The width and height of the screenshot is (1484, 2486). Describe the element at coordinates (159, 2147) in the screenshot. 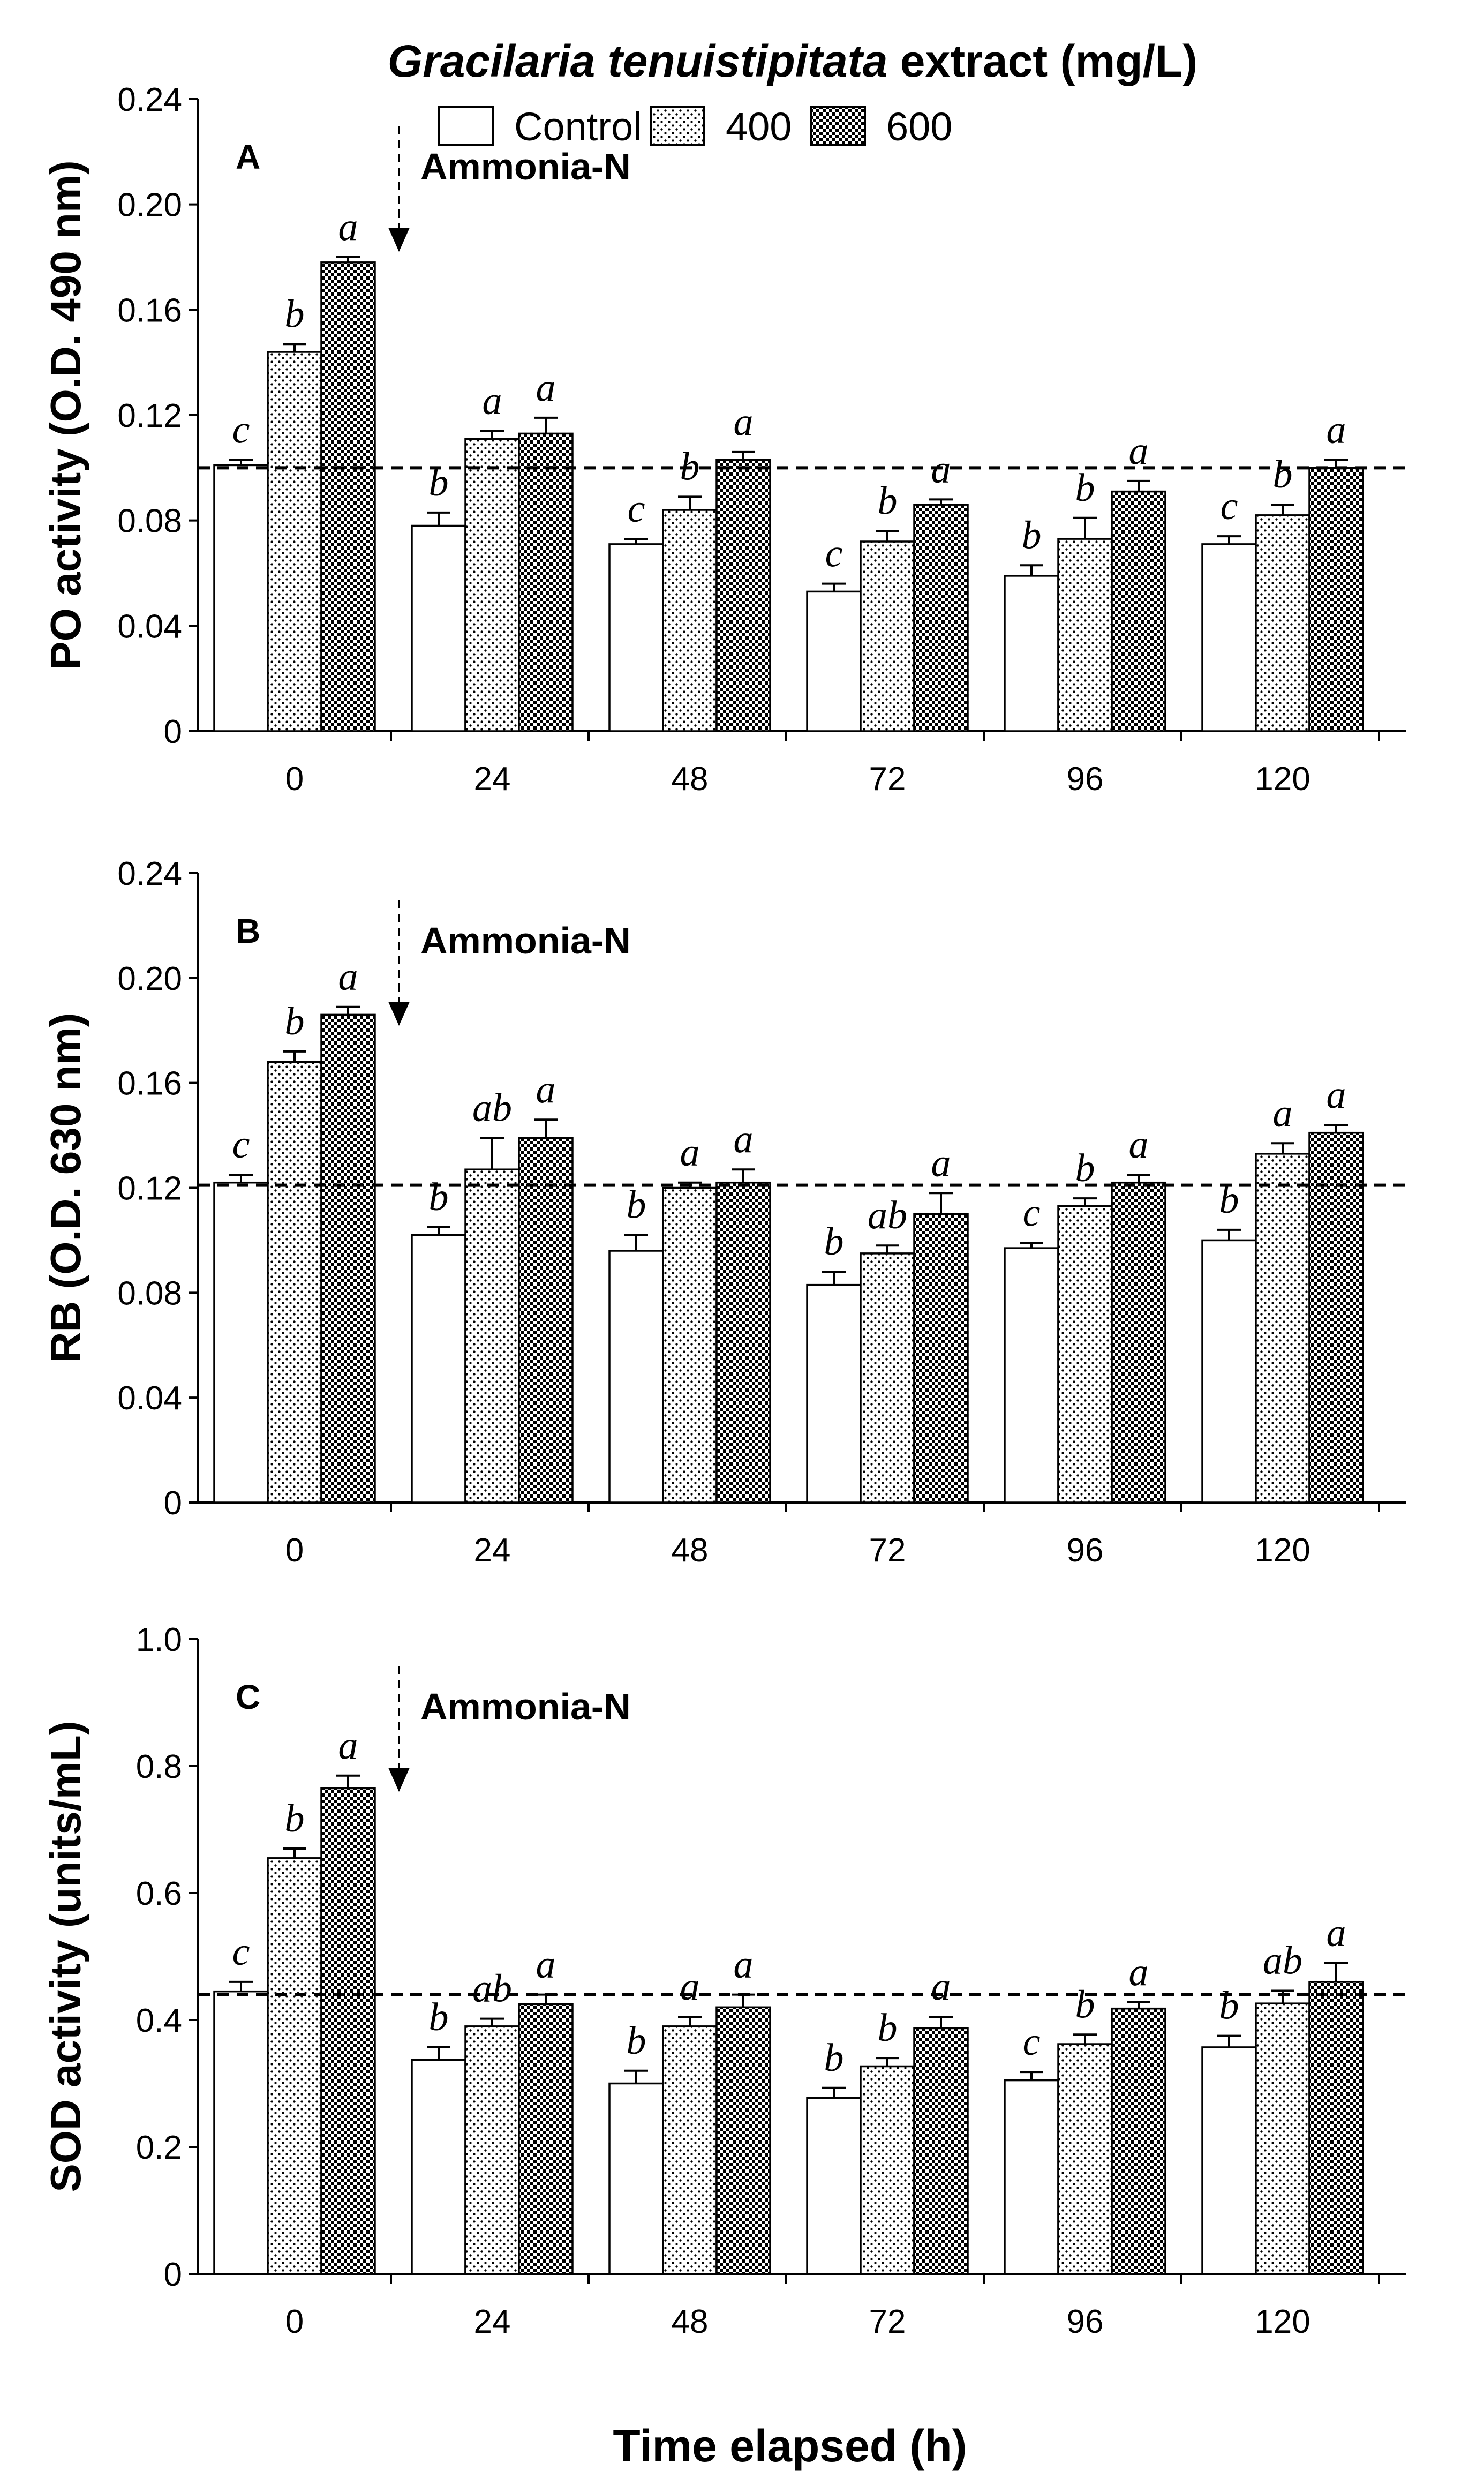

I see `y-tick-label: 0.2` at that location.